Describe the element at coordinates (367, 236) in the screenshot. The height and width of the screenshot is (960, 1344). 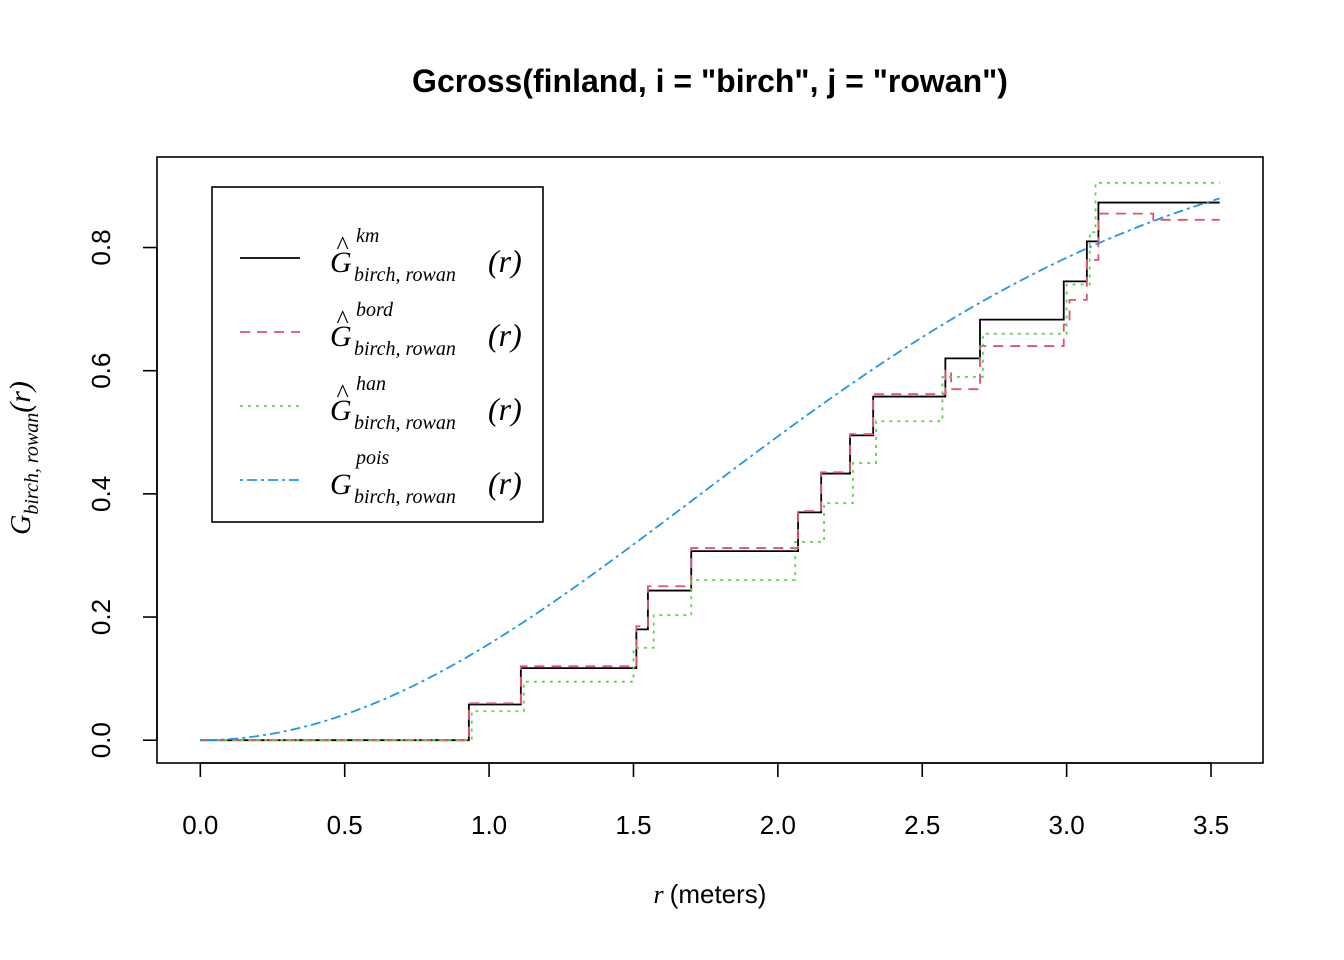
I see `legend-label-sup: km` at that location.